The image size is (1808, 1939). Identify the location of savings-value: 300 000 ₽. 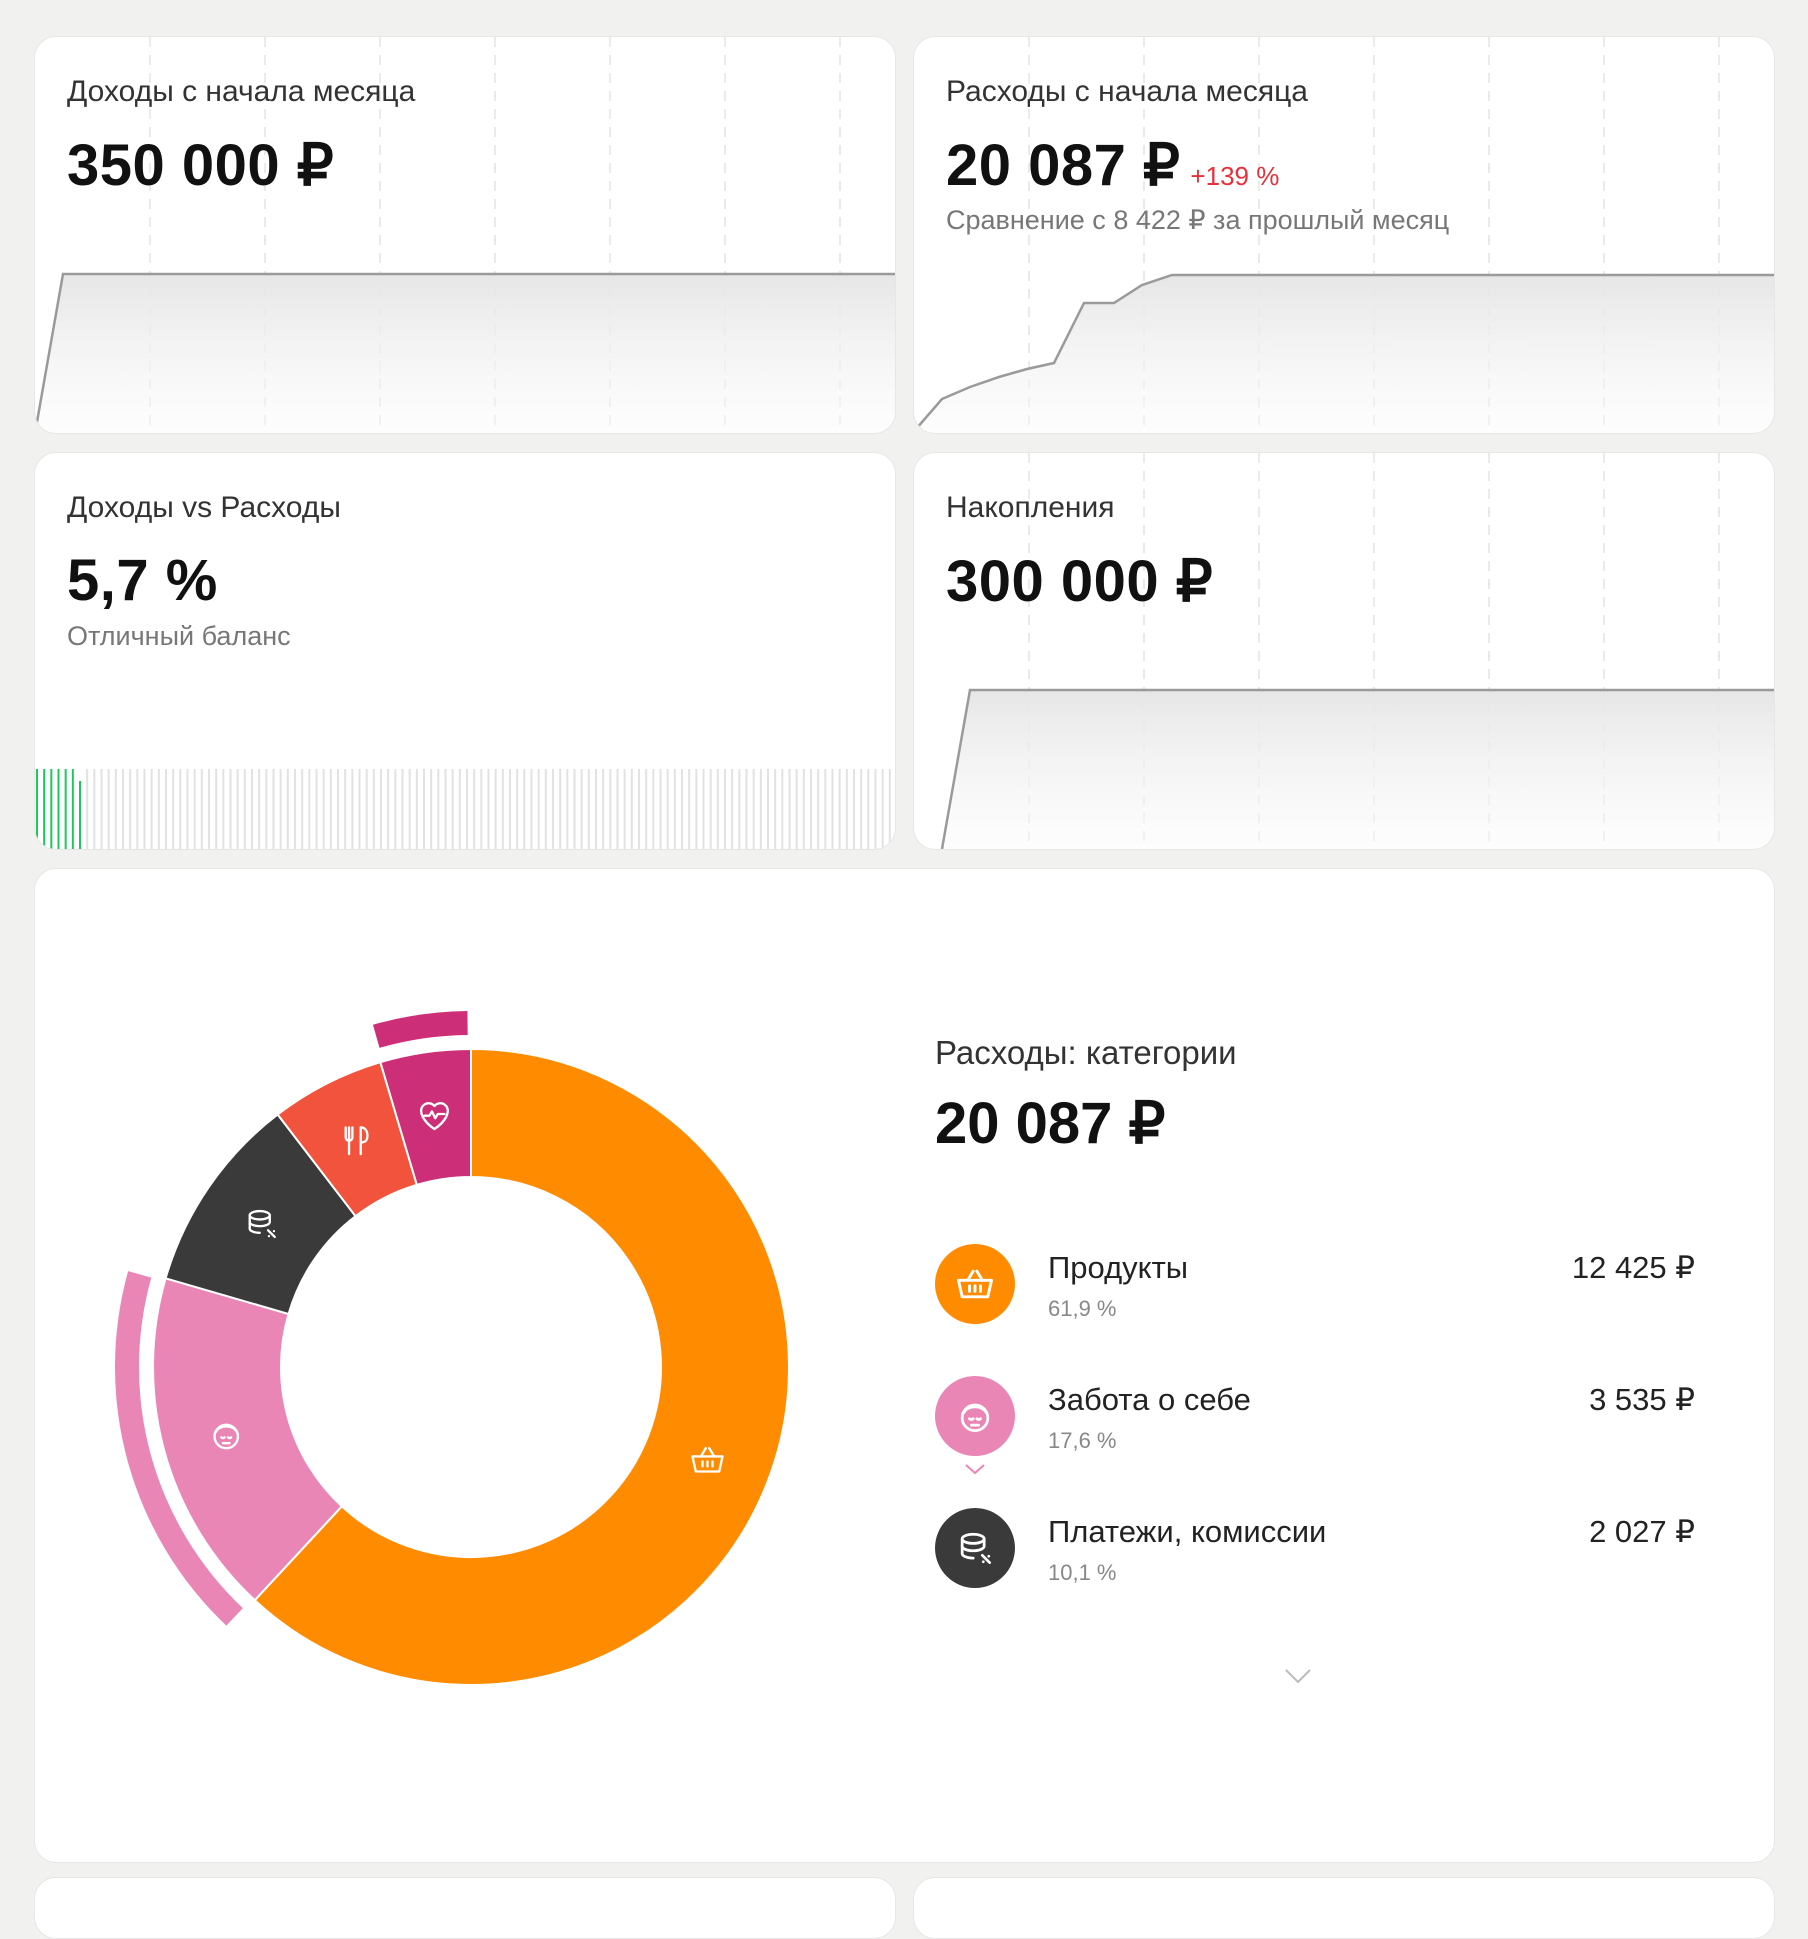
(1080, 581).